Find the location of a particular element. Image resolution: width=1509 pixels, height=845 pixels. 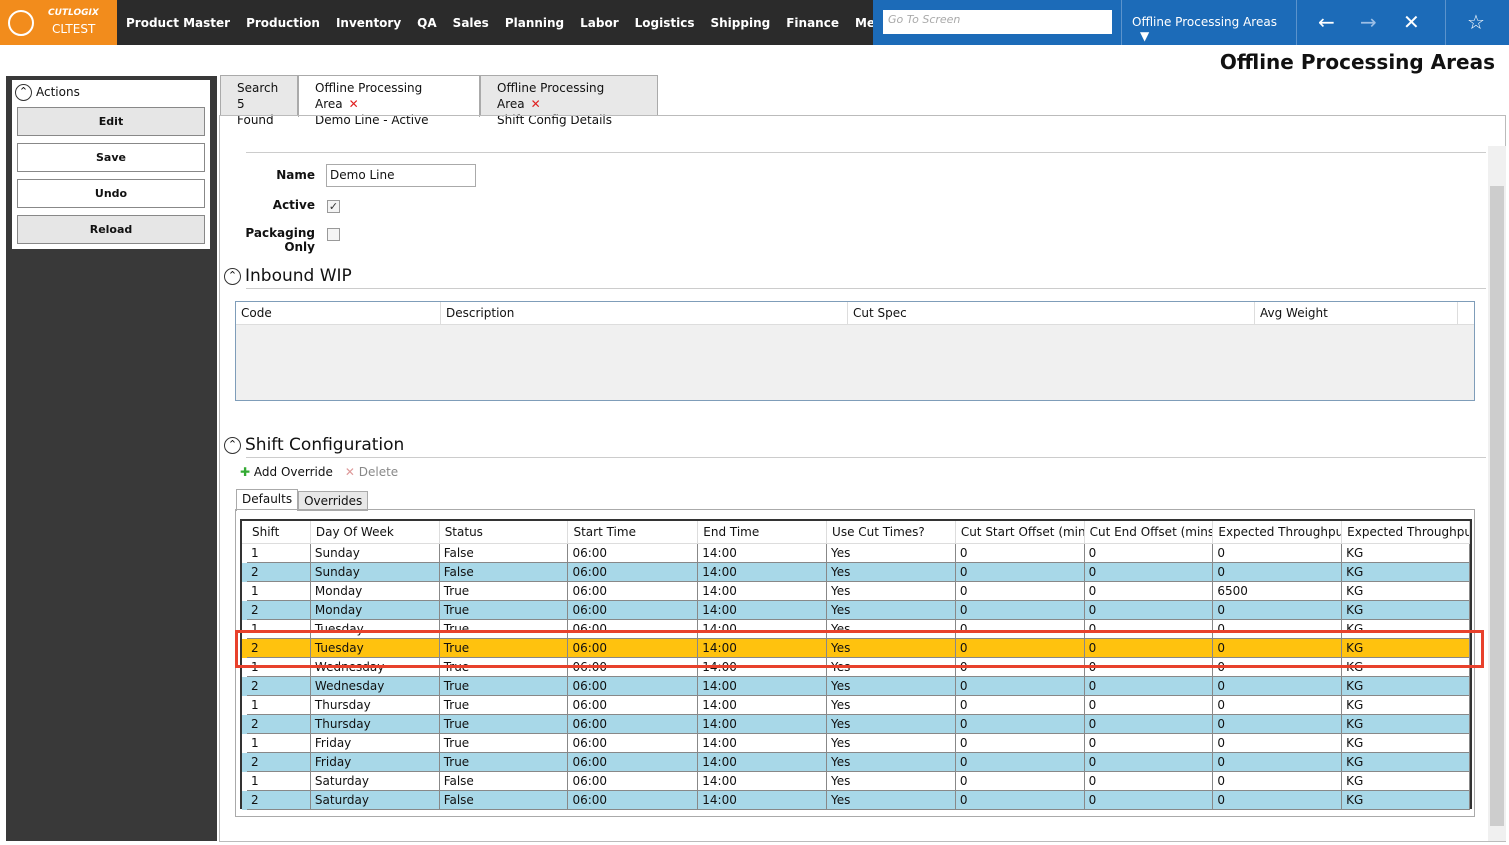

cell: Tuesday is located at coordinates (375, 648).